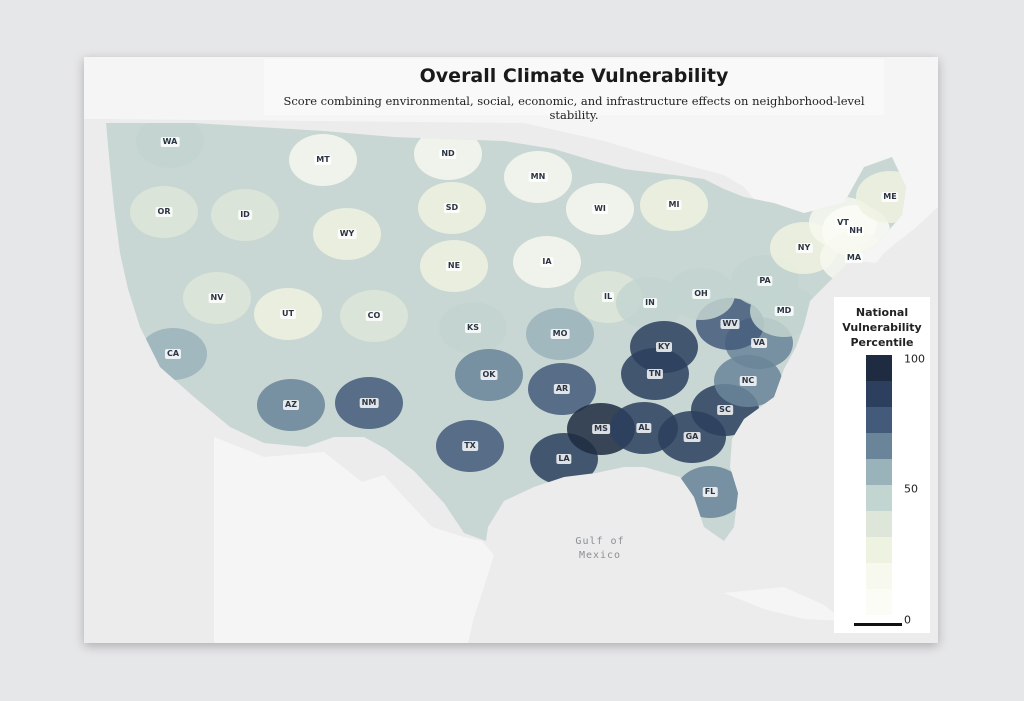  Describe the element at coordinates (538, 177) in the screenshot. I see `state-label-mn: MN` at that location.